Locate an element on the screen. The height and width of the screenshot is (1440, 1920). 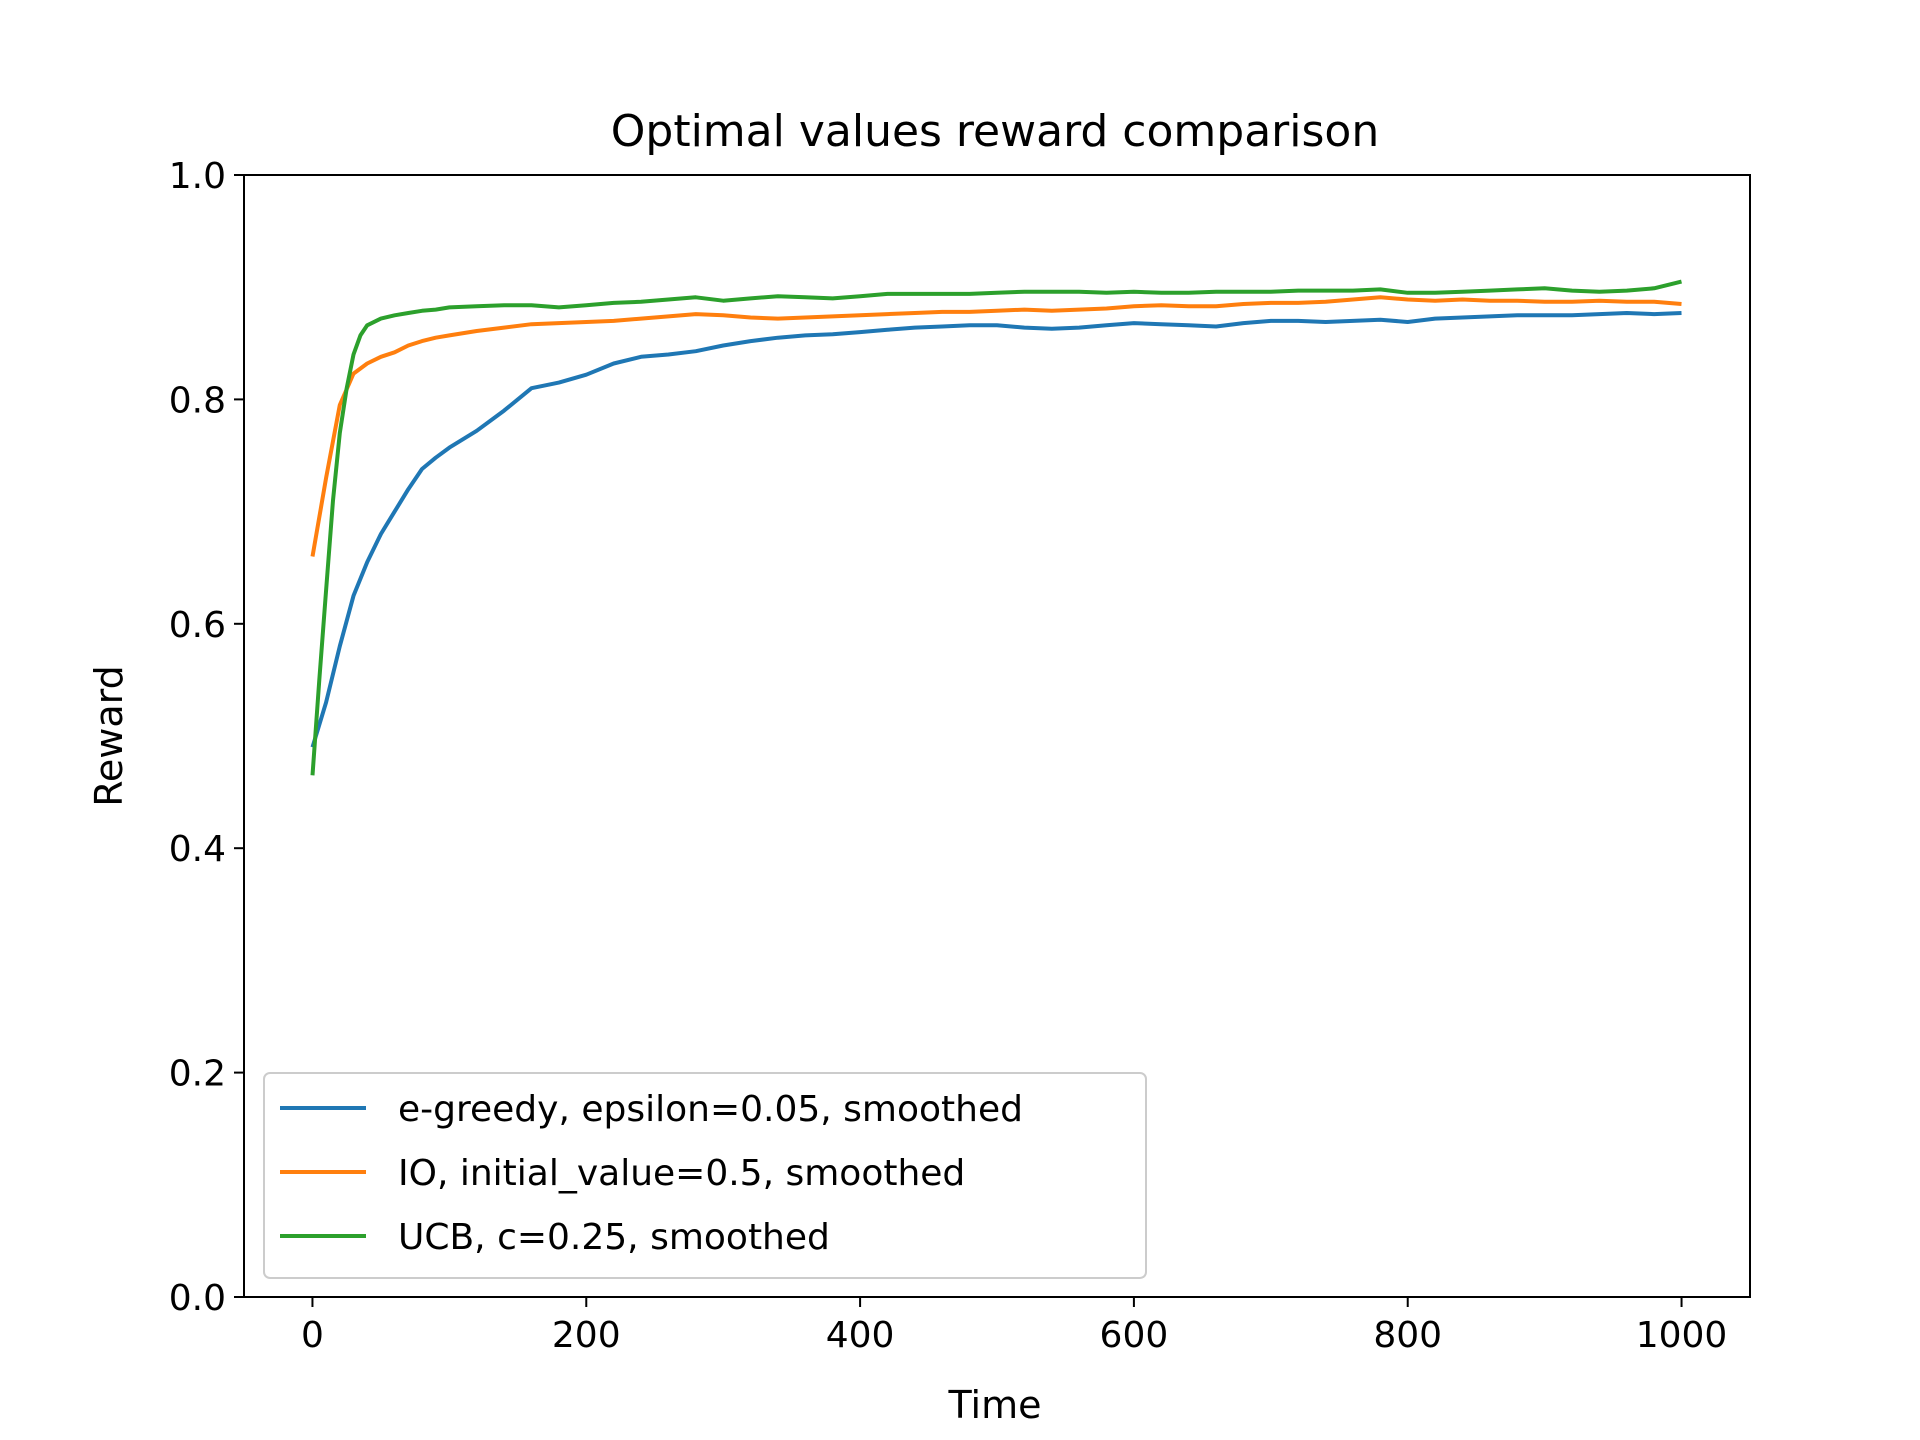
y-tick-label: 0.0 is located at coordinates (197, 1298).